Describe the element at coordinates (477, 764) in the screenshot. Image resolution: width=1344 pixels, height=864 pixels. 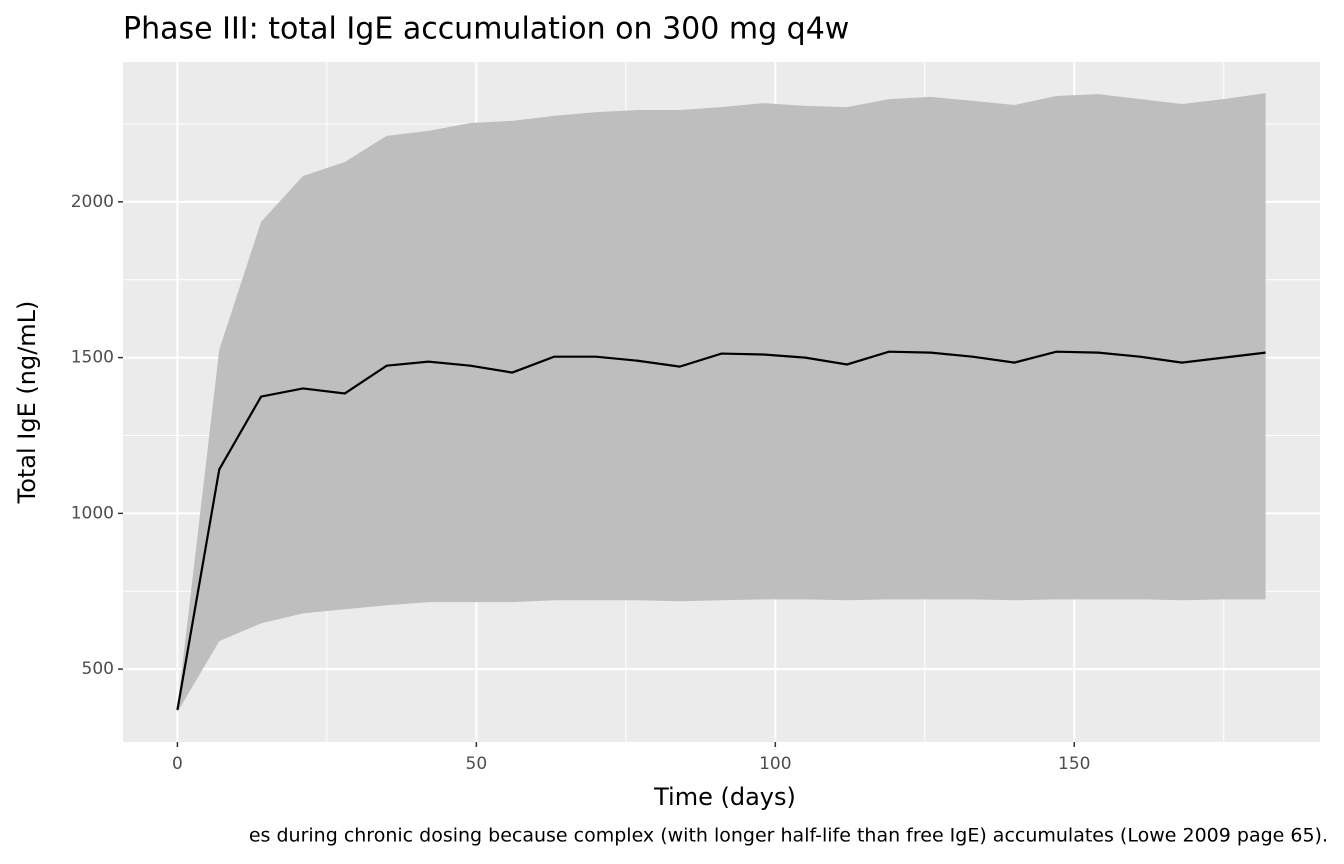
I see `x-tick-label: 50` at that location.